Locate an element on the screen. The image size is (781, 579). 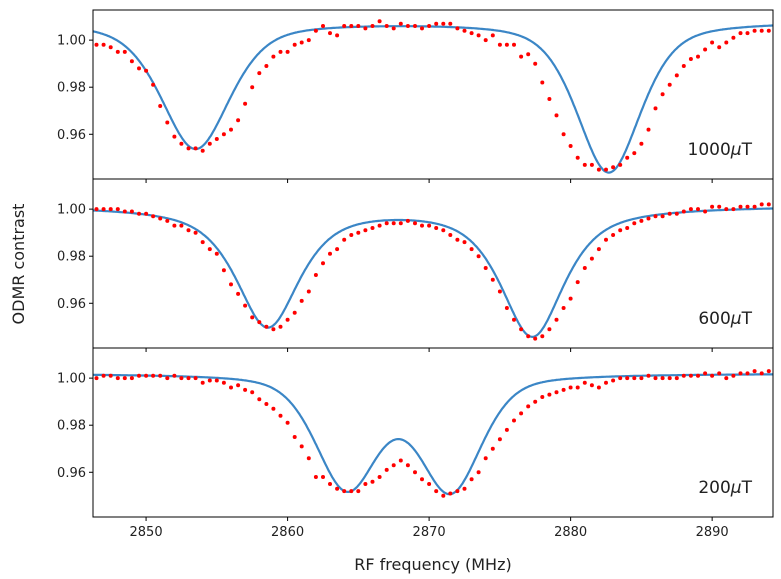
x-tick-label: 2890 is located at coordinates (712, 532).